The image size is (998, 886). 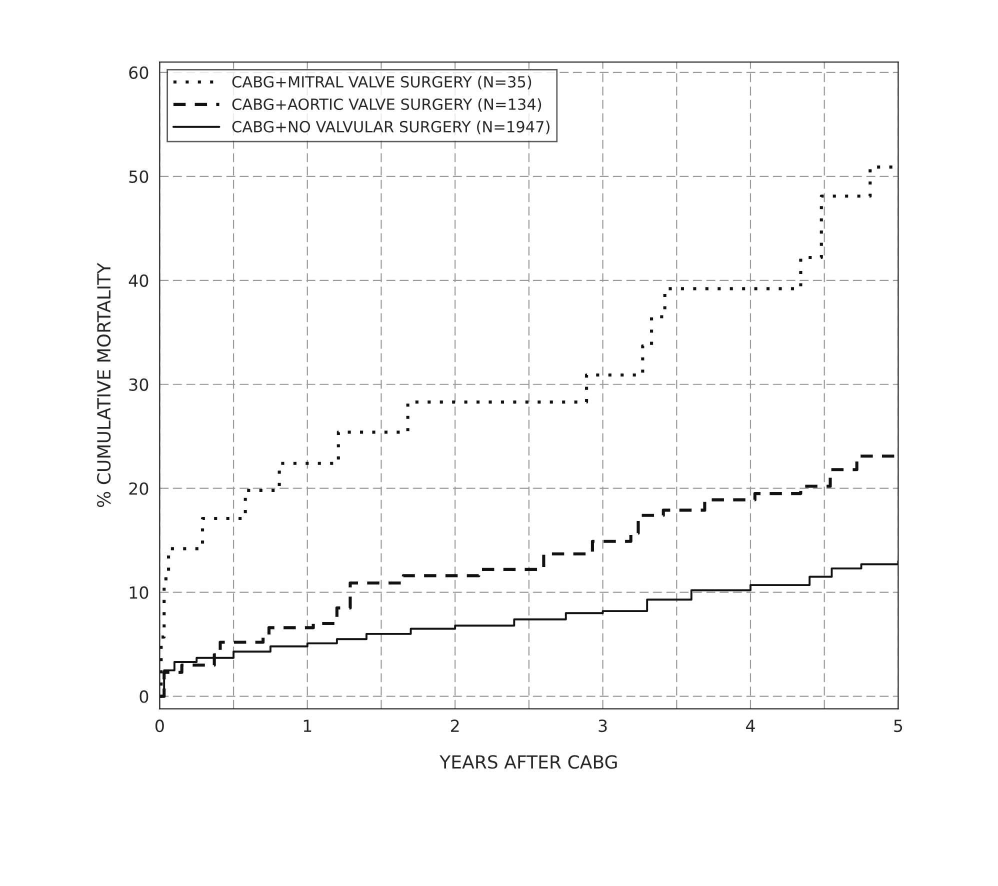 I want to click on x-tick-label: 4, so click(x=750, y=726).